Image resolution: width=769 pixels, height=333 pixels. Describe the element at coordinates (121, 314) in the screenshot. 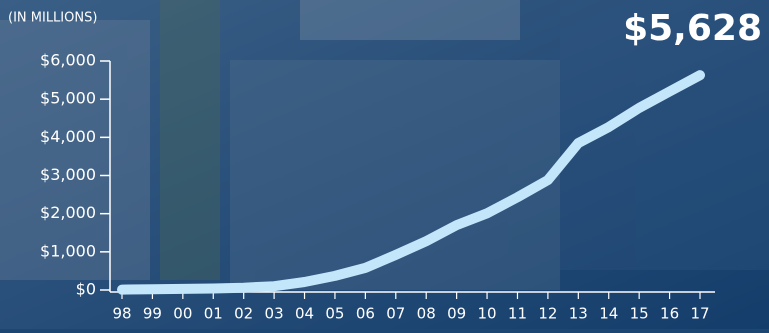

I see `x-tick-label: 98` at that location.